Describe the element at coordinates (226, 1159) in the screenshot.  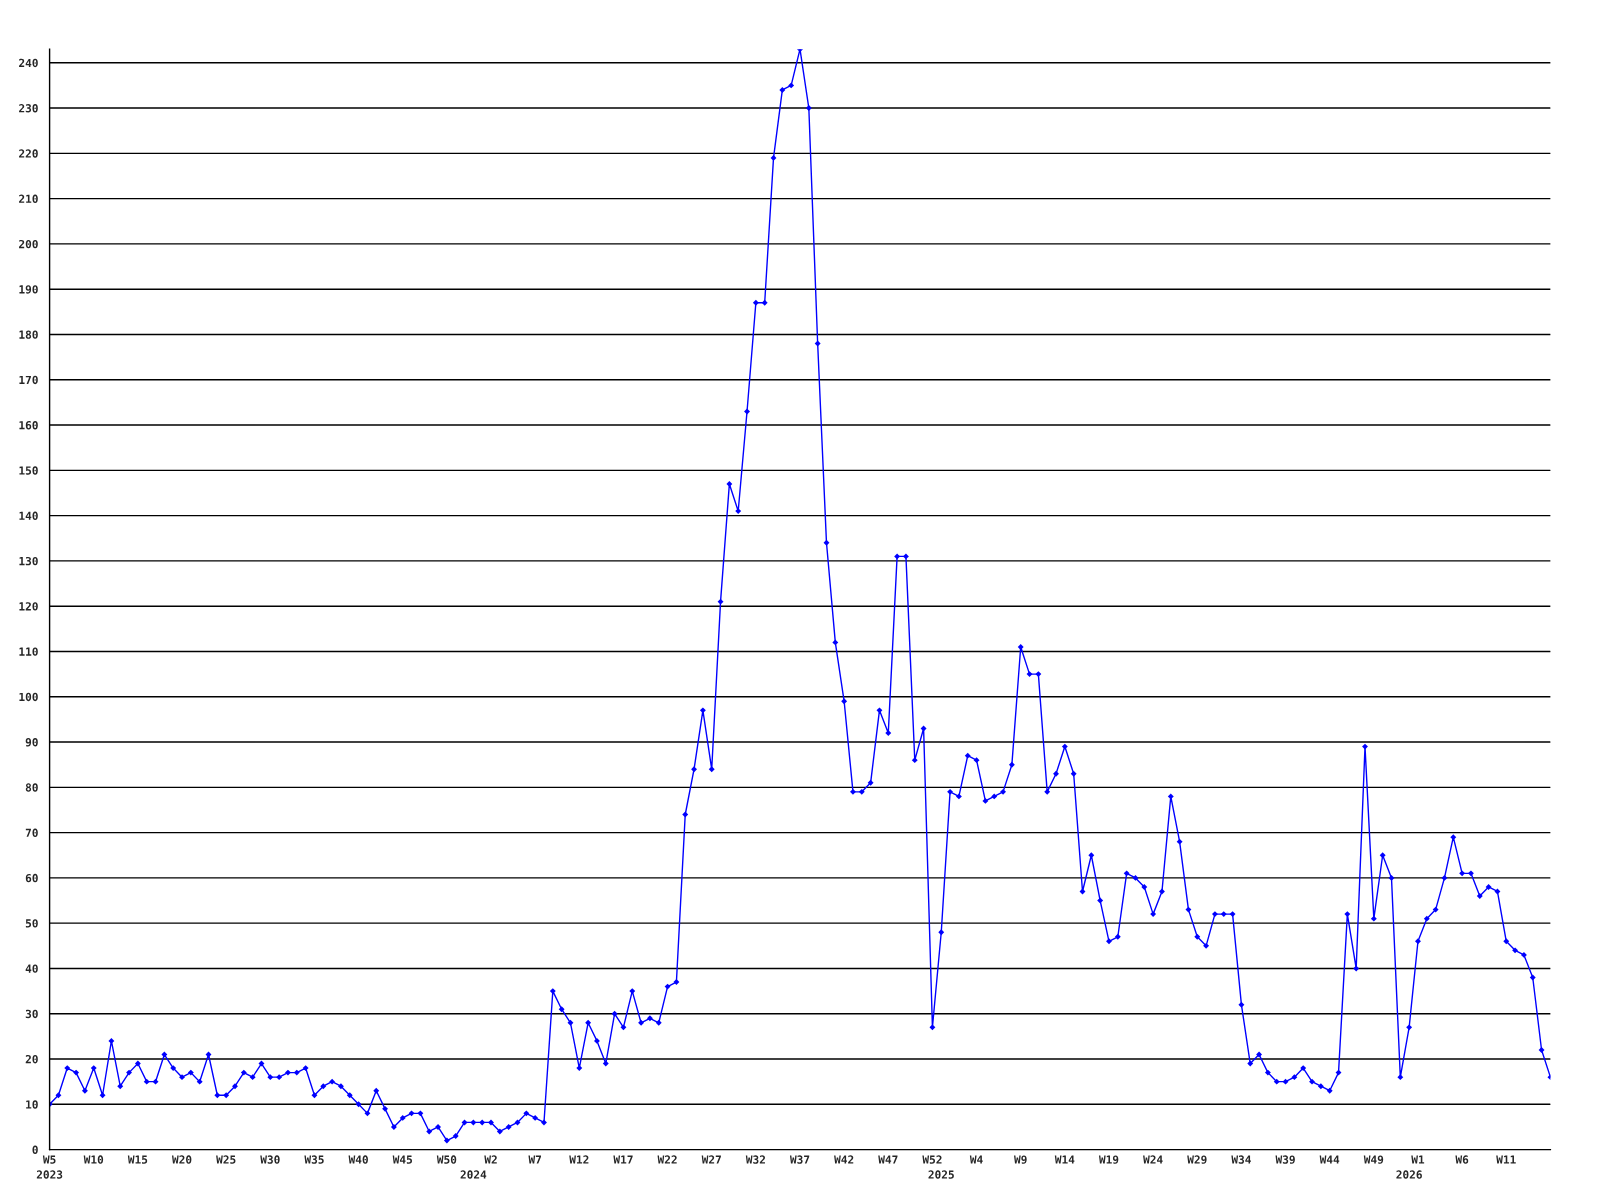
I see `x-tick-label: W25` at that location.